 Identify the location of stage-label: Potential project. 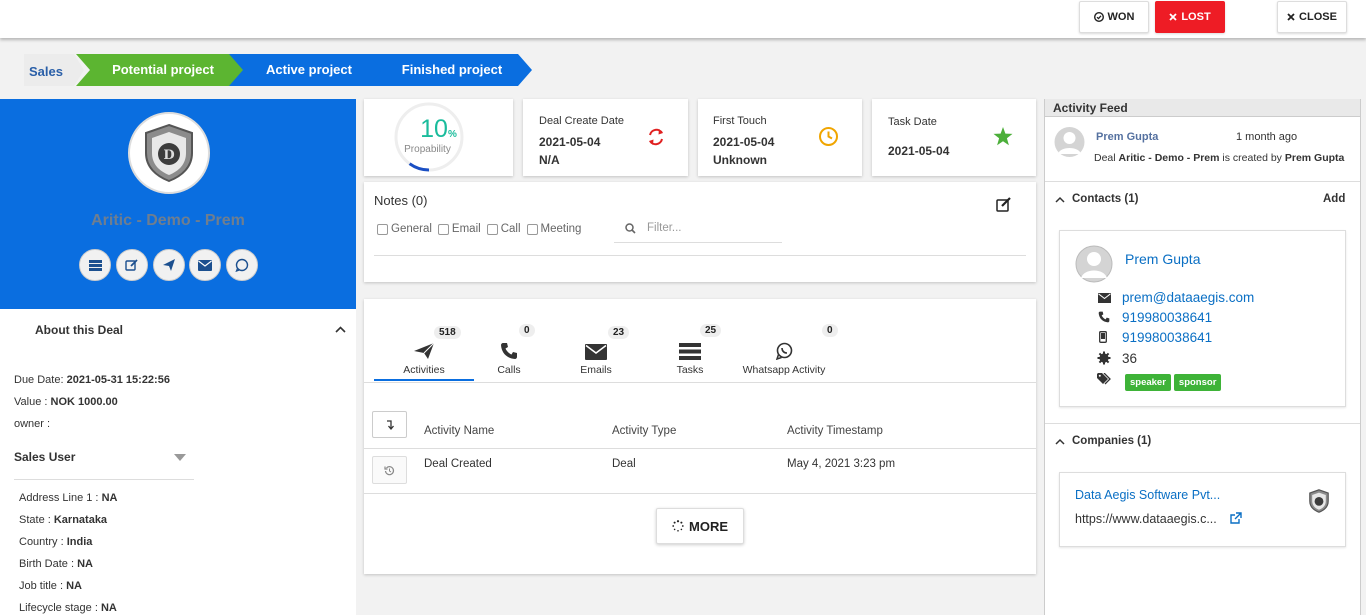
(163, 69).